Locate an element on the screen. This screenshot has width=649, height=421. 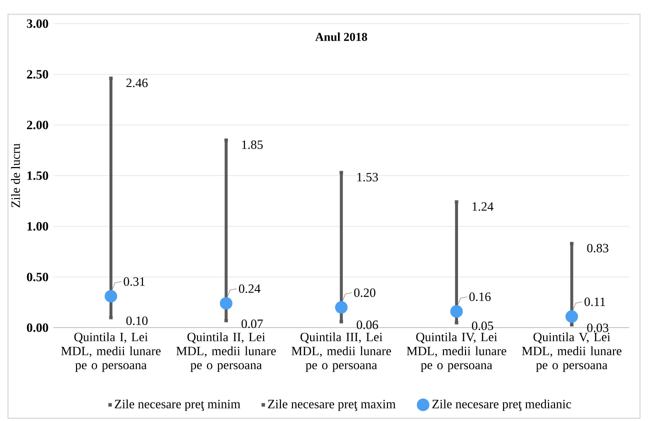
data-label: 1.53 is located at coordinates (367, 177).